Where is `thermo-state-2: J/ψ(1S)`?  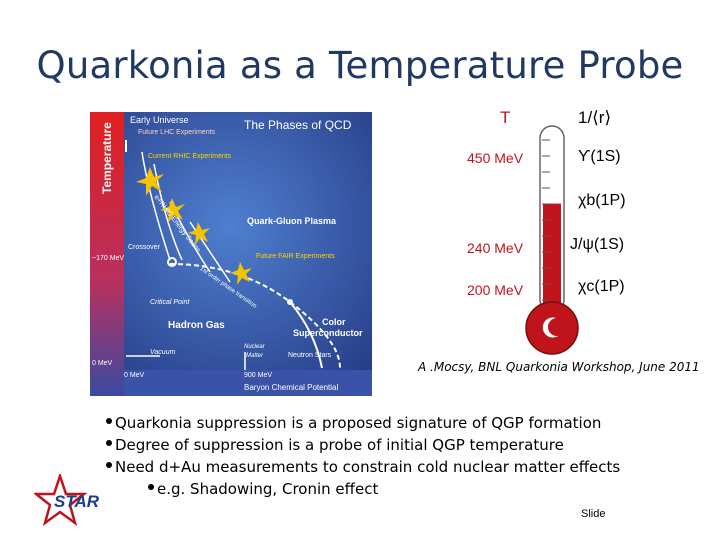
thermo-state-2: J/ψ(1S) is located at coordinates (597, 244).